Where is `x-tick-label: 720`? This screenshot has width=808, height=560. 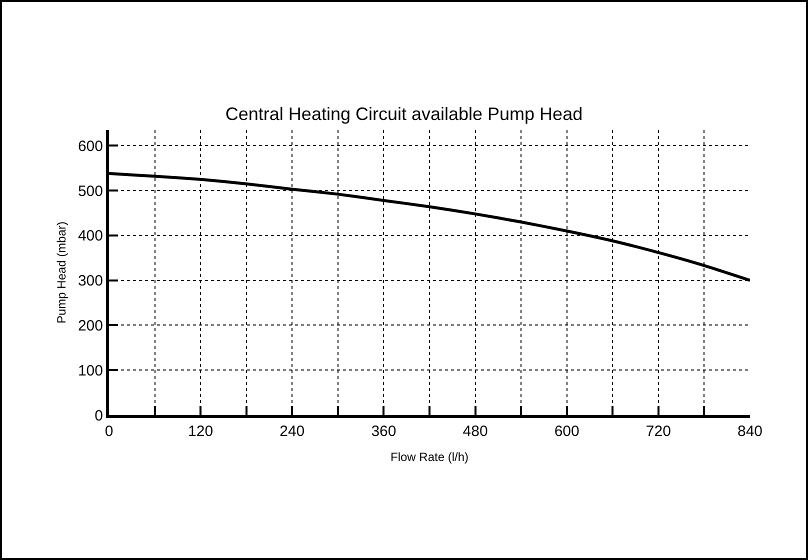 x-tick-label: 720 is located at coordinates (658, 431).